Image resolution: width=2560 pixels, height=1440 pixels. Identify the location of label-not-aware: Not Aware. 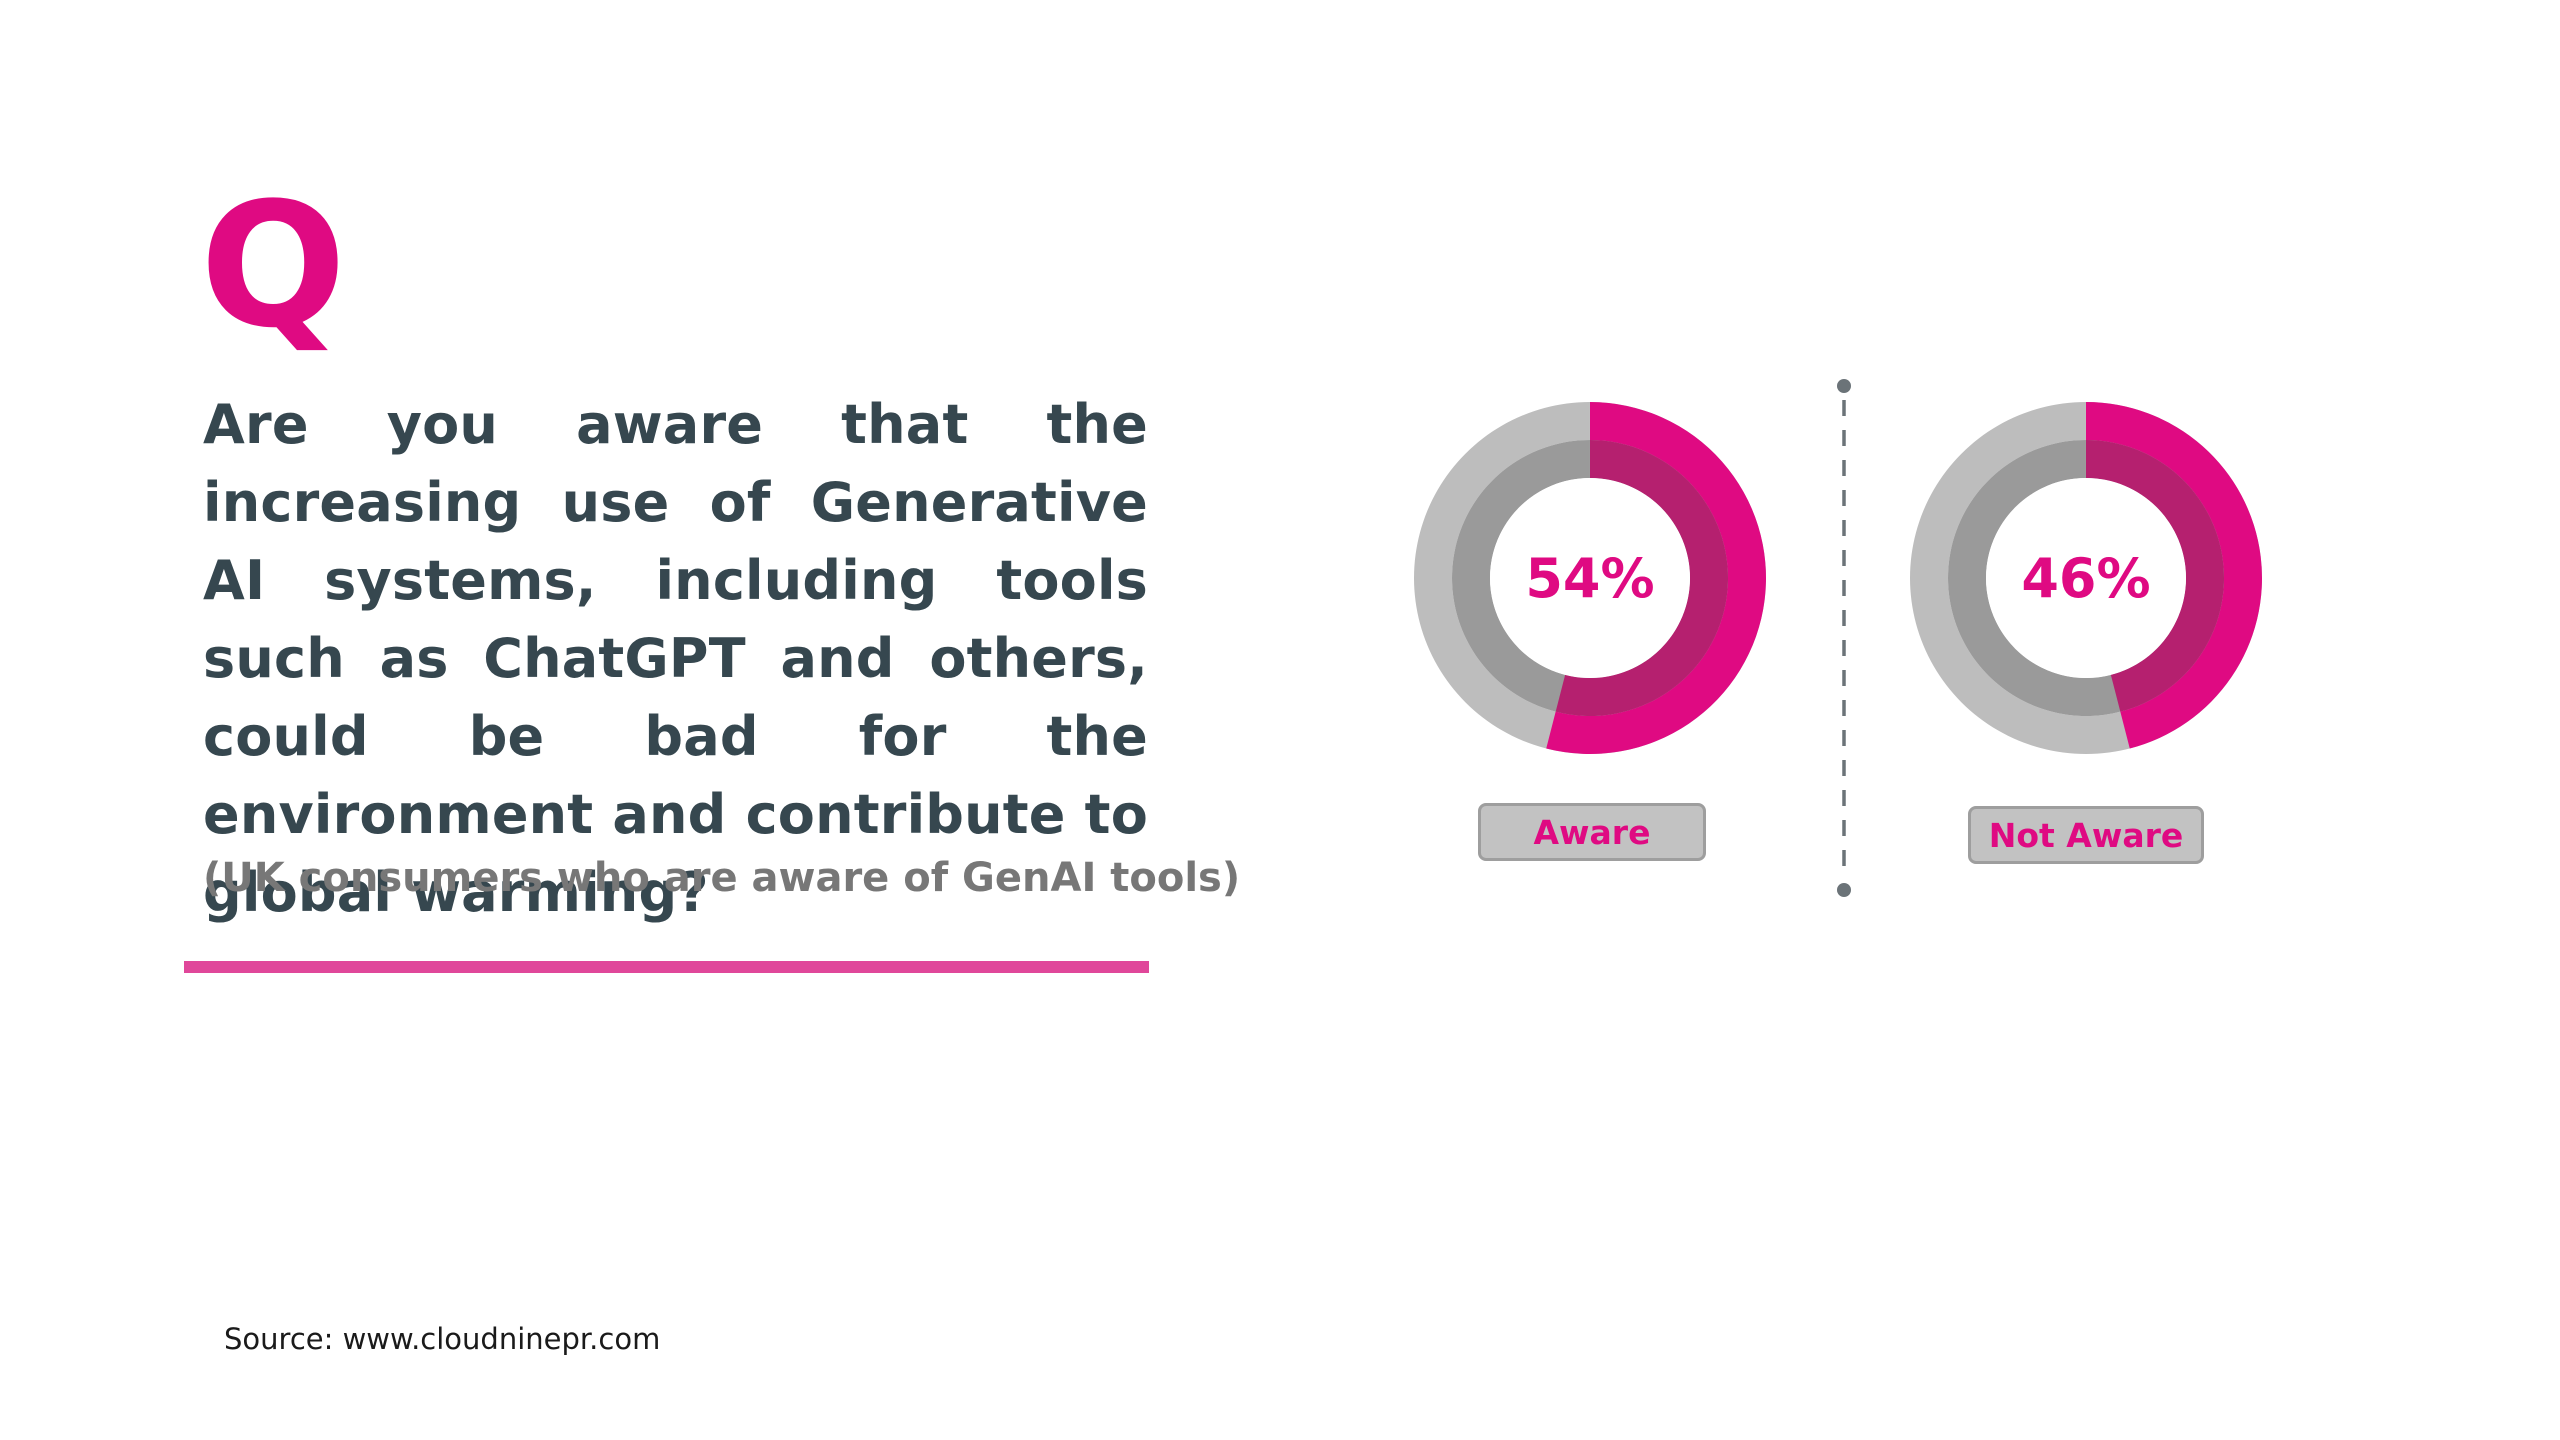
(2086, 835).